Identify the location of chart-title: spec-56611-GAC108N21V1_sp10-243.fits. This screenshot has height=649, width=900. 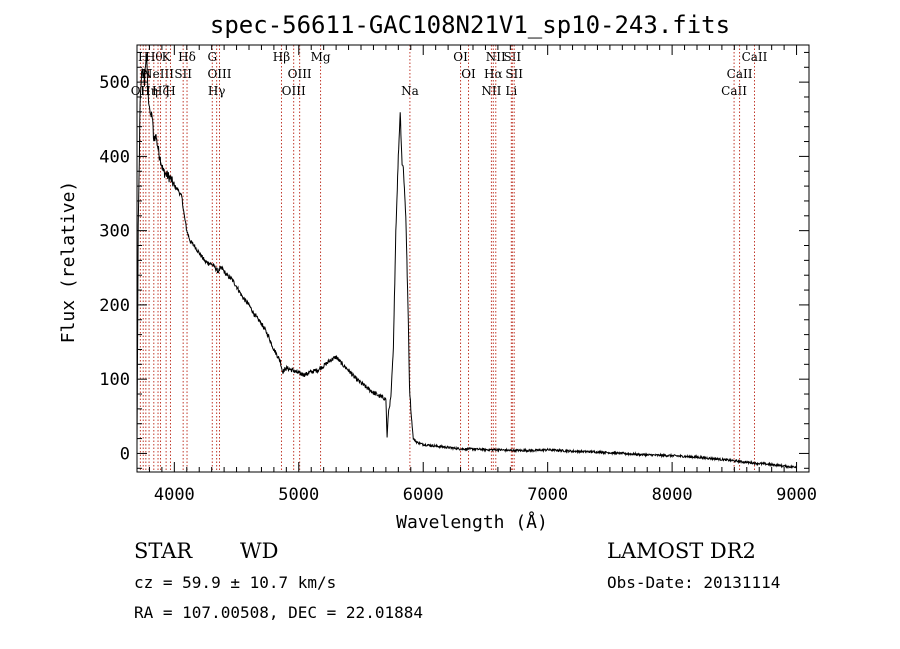
(470, 25).